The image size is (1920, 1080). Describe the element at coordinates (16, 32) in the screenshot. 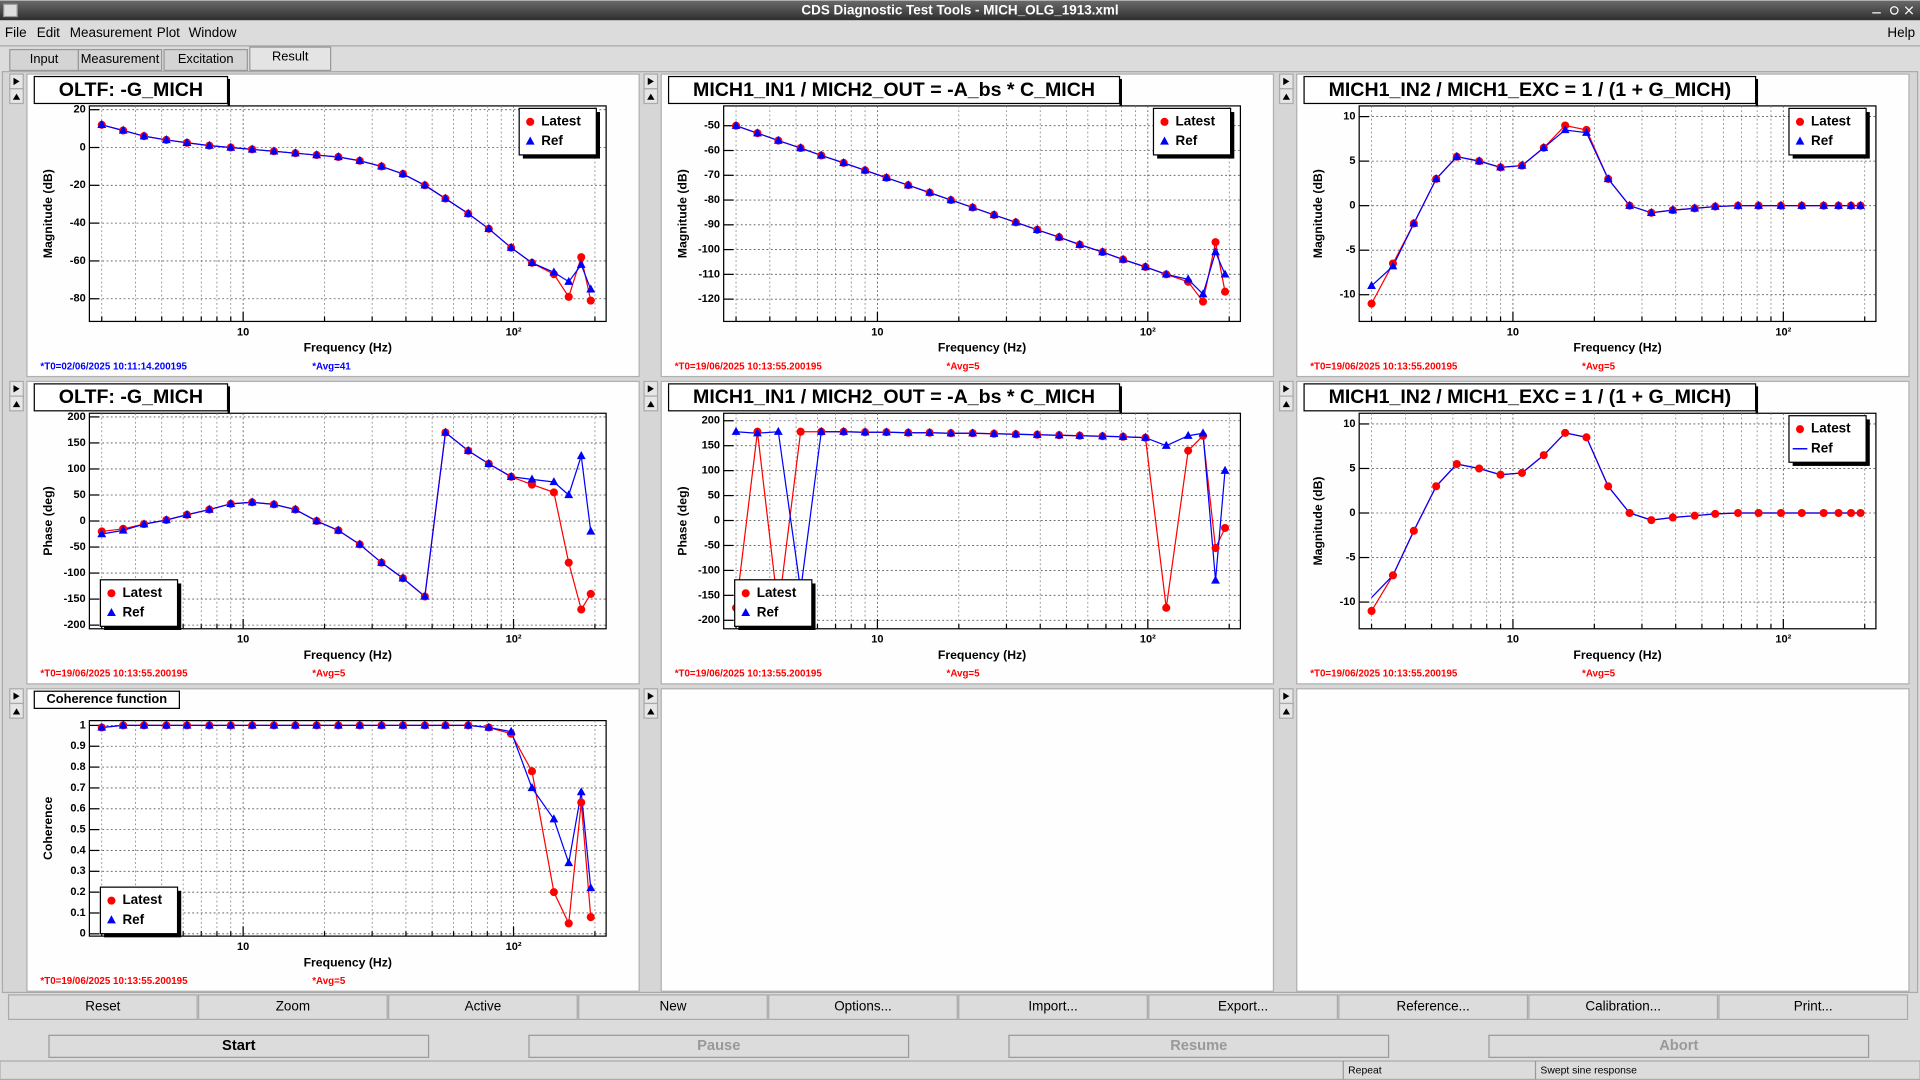

I see `menu-item: File` at that location.